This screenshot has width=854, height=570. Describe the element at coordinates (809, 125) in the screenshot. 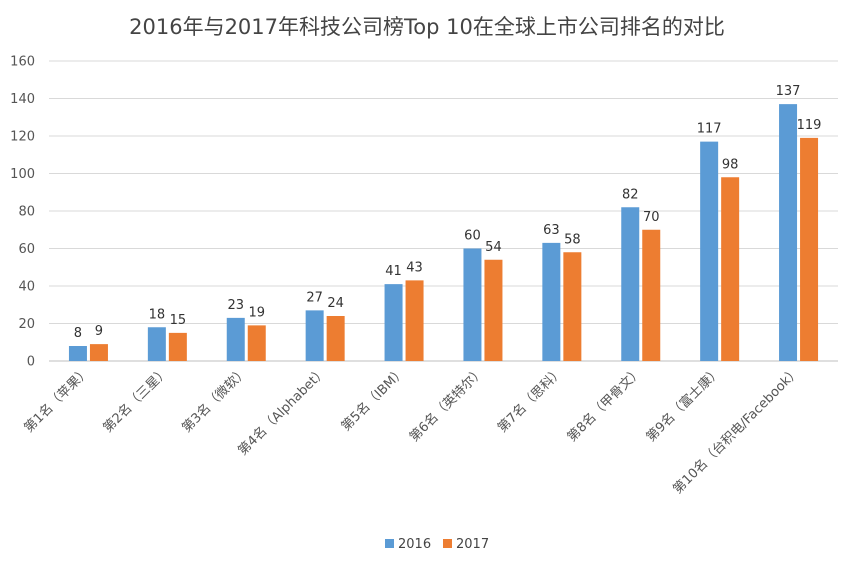

I see `data-label-2017: 119` at that location.